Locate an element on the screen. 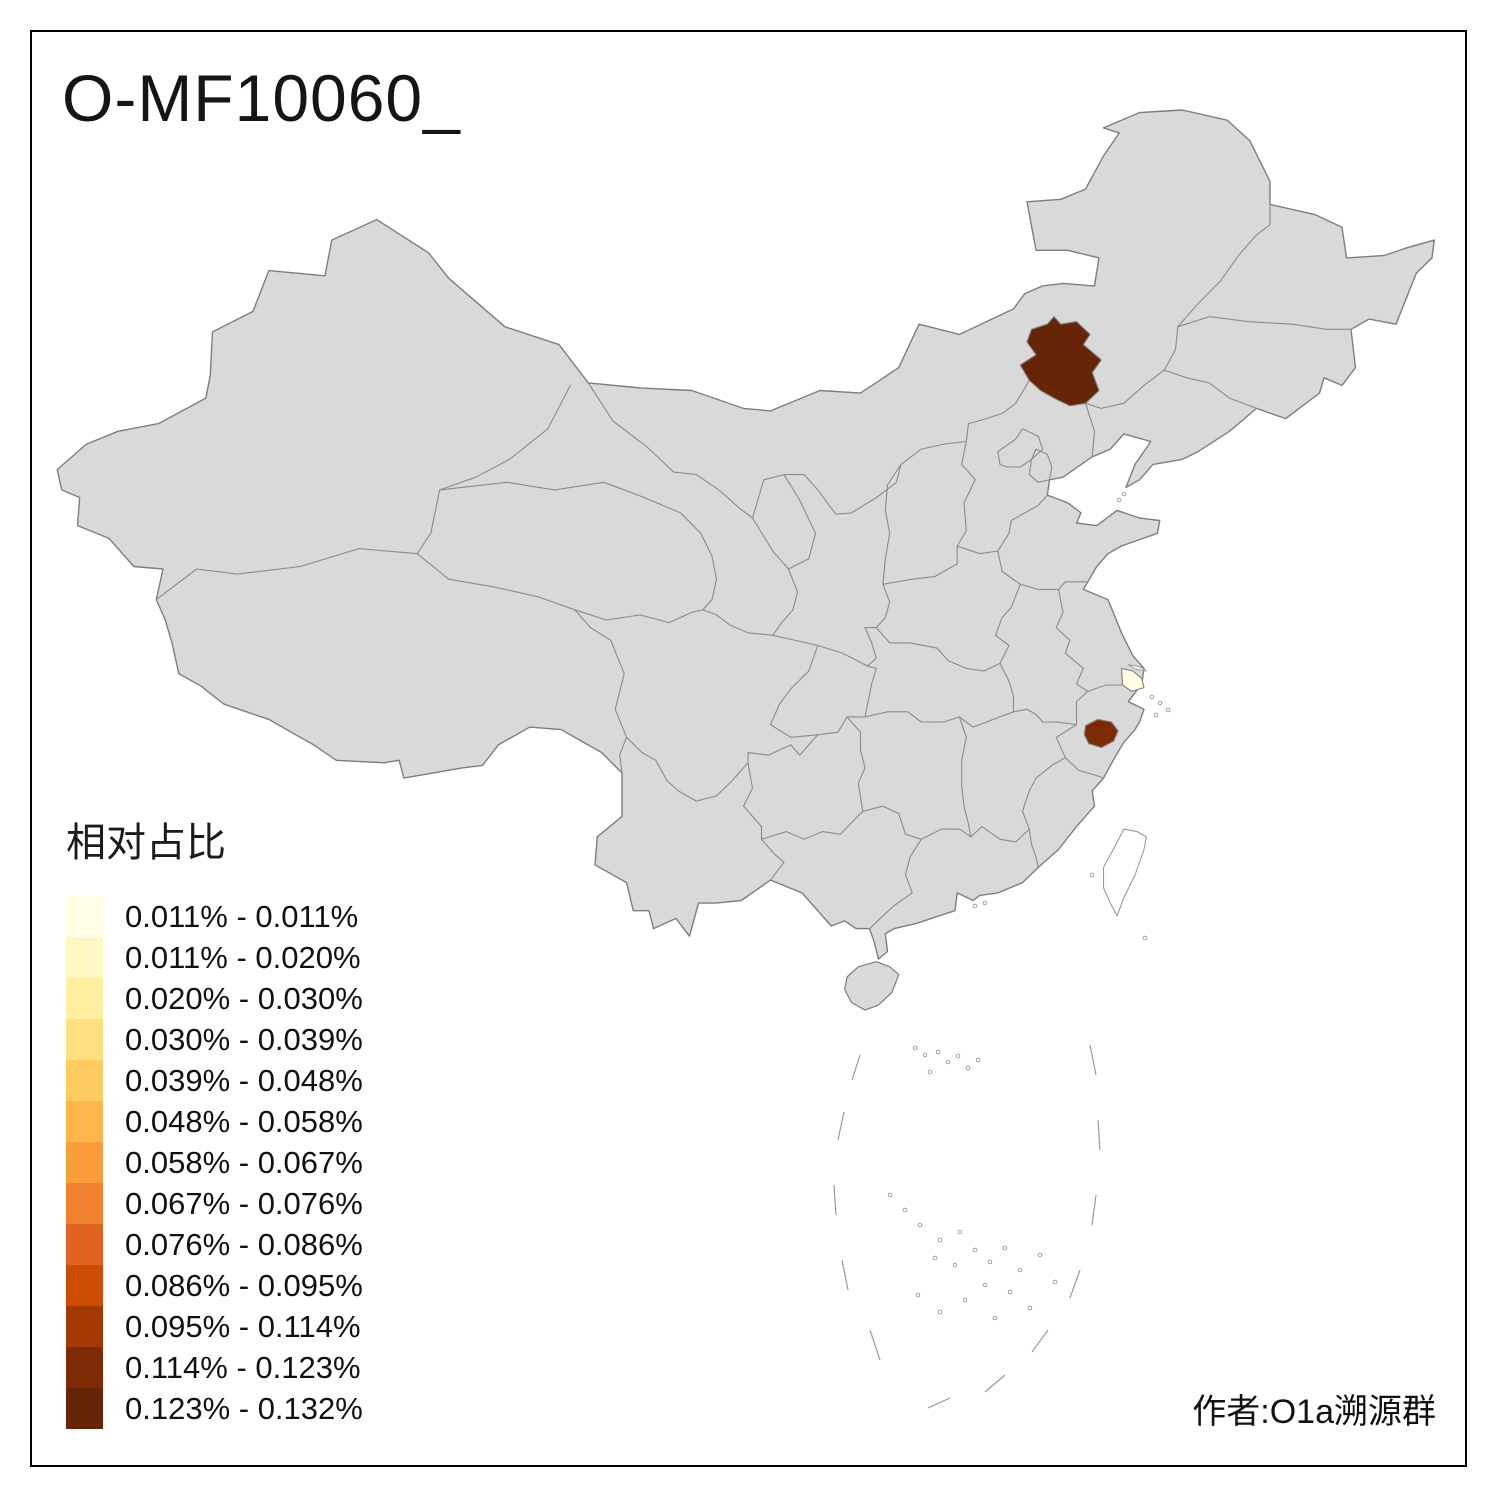 The height and width of the screenshot is (1500, 1500). legend-range-label: 0.039% - 0.048% is located at coordinates (244, 1080).